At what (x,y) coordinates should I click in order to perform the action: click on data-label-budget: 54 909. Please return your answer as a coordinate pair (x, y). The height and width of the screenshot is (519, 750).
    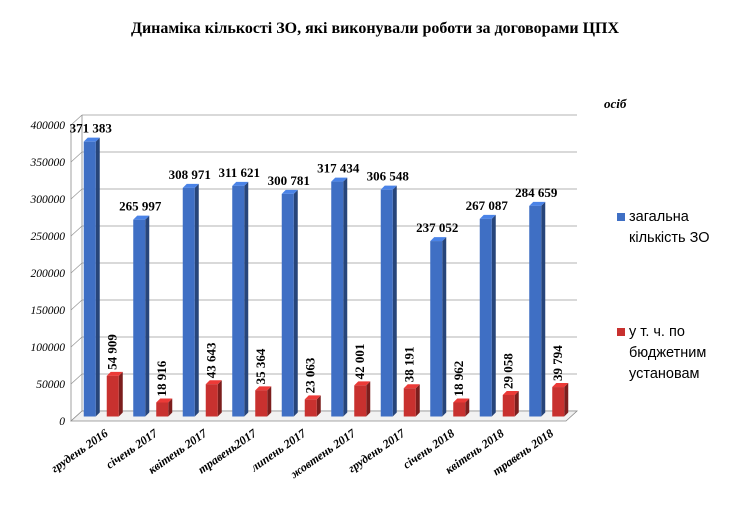
    Looking at the image, I should click on (112, 352).